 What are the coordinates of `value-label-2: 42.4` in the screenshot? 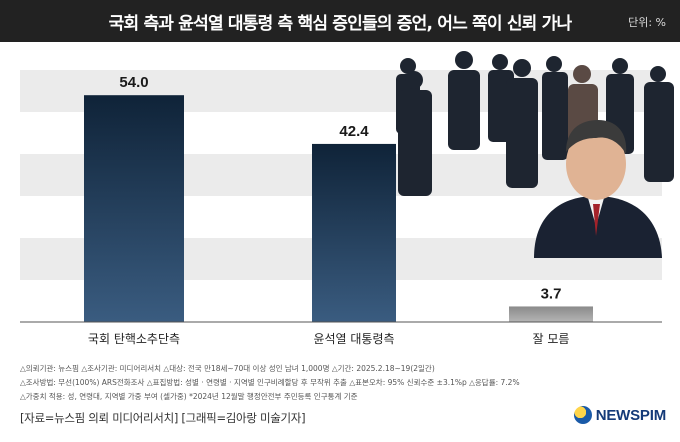 It's located at (354, 131).